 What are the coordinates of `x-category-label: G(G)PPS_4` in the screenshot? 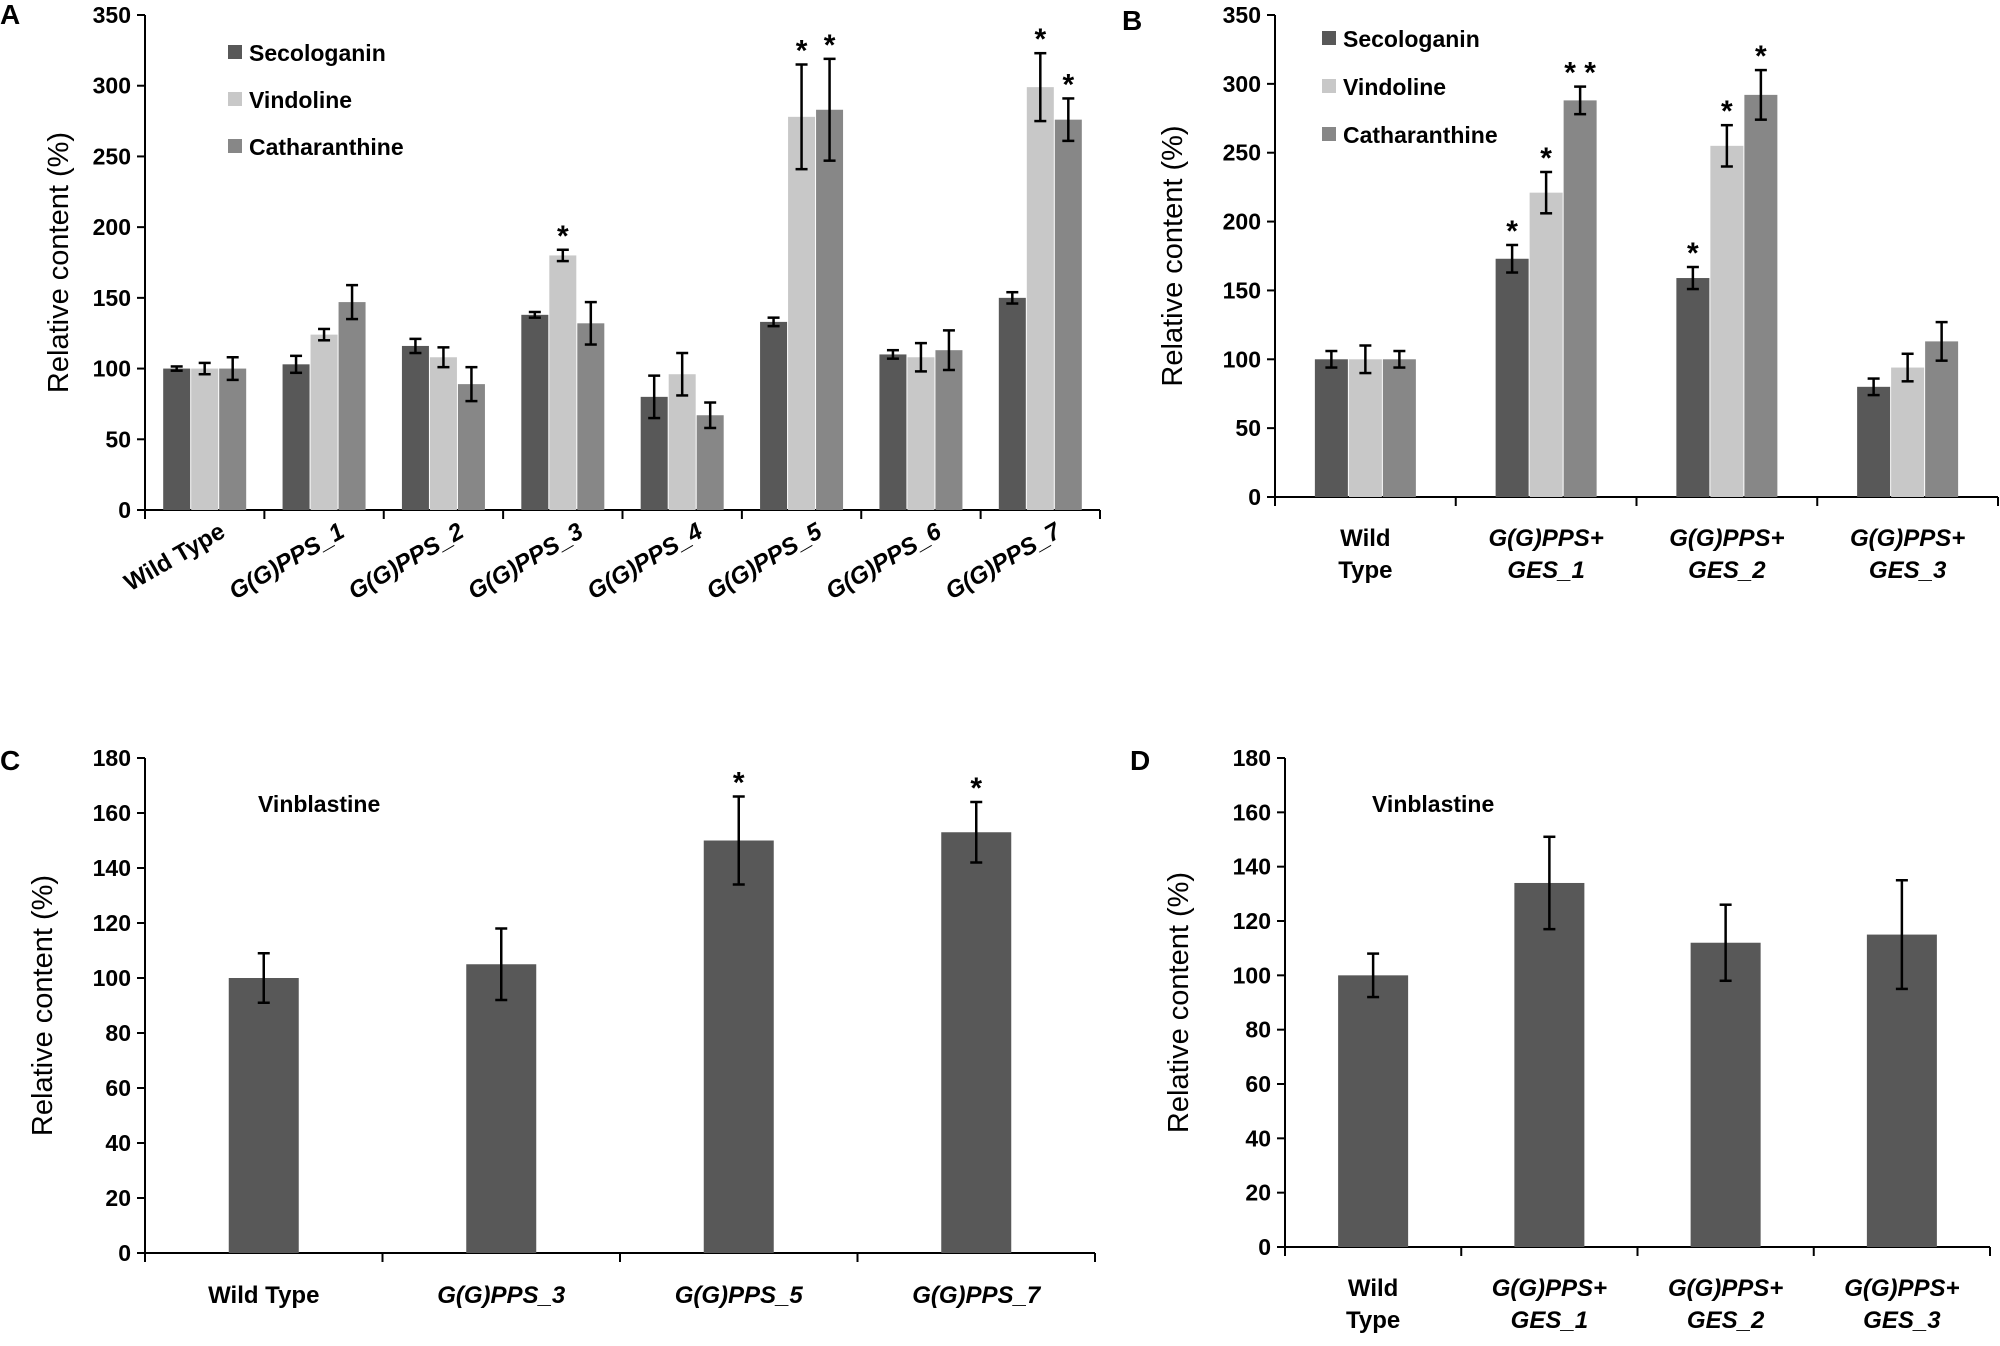 It's located at (645, 561).